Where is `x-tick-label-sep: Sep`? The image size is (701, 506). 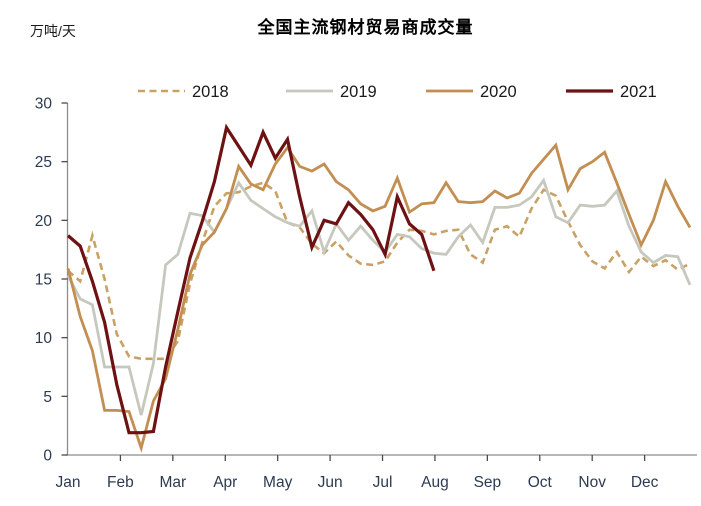 x-tick-label-sep: Sep is located at coordinates (488, 482).